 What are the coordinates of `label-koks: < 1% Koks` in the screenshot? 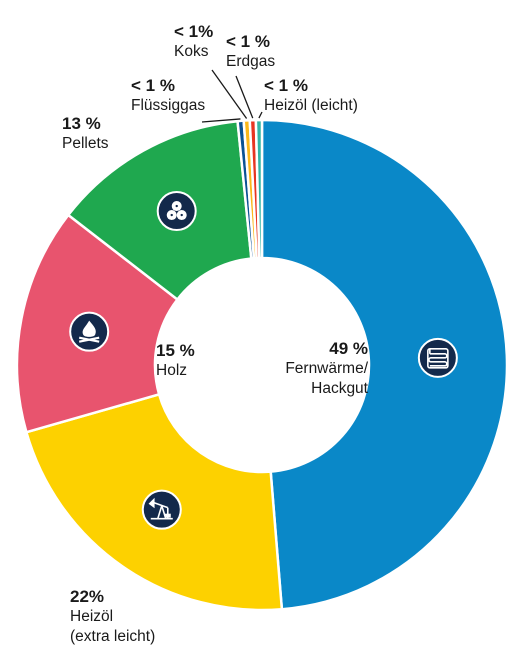 It's located at (193, 42).